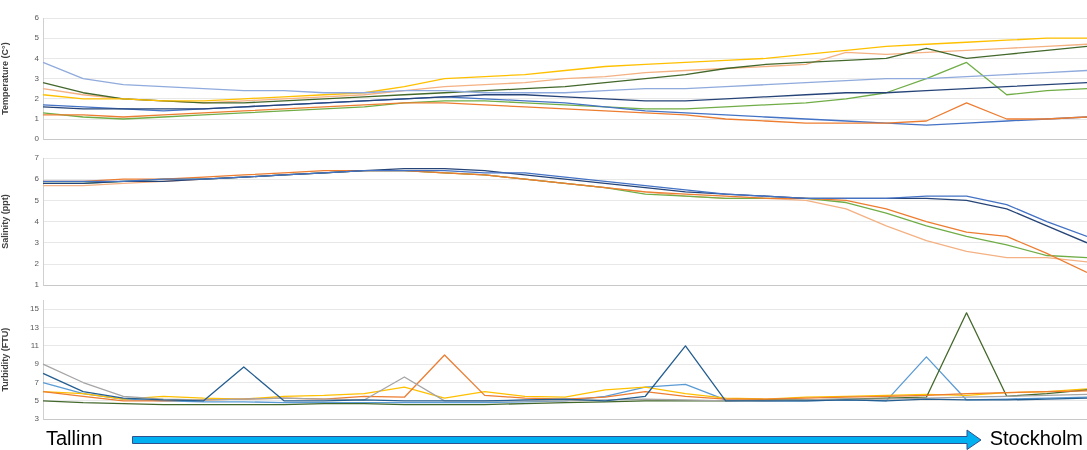 The height and width of the screenshot is (450, 1087). I want to click on y-tick-label: 0, so click(37, 139).